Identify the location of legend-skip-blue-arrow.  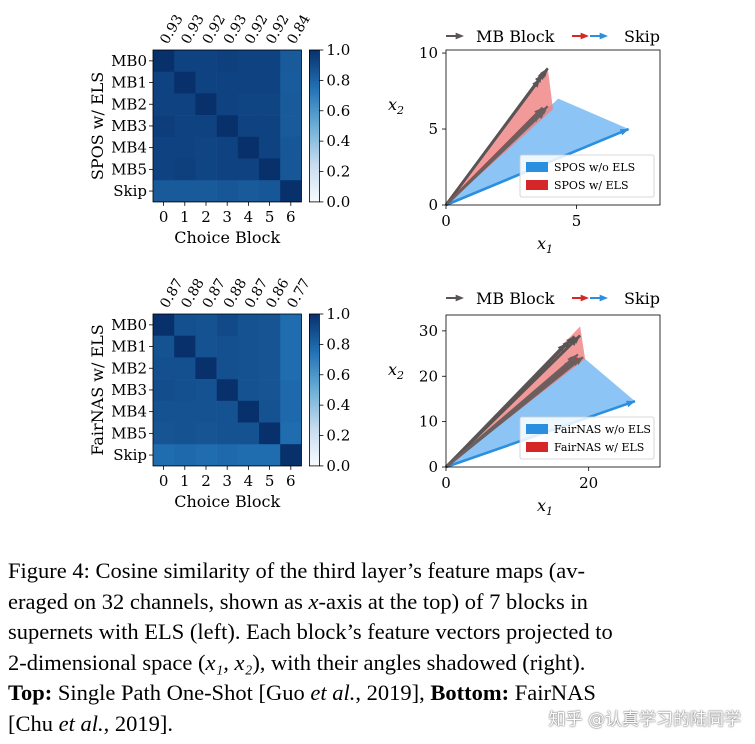
(603, 36).